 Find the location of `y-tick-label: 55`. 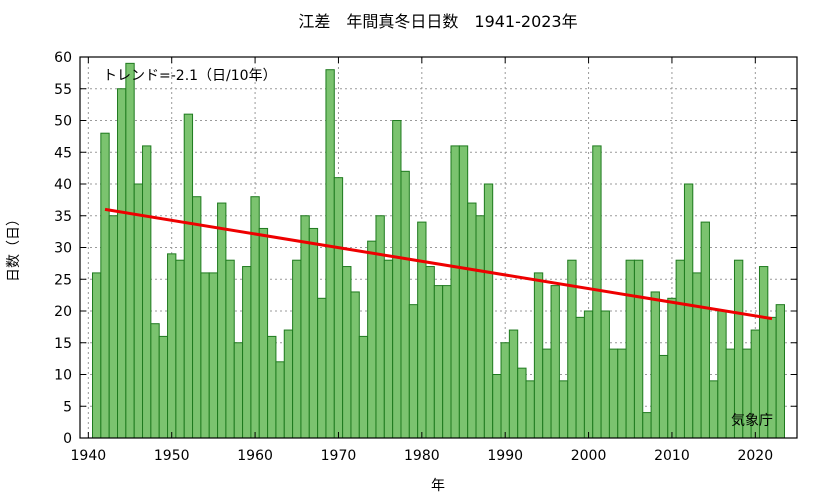

y-tick-label: 55 is located at coordinates (63, 90).